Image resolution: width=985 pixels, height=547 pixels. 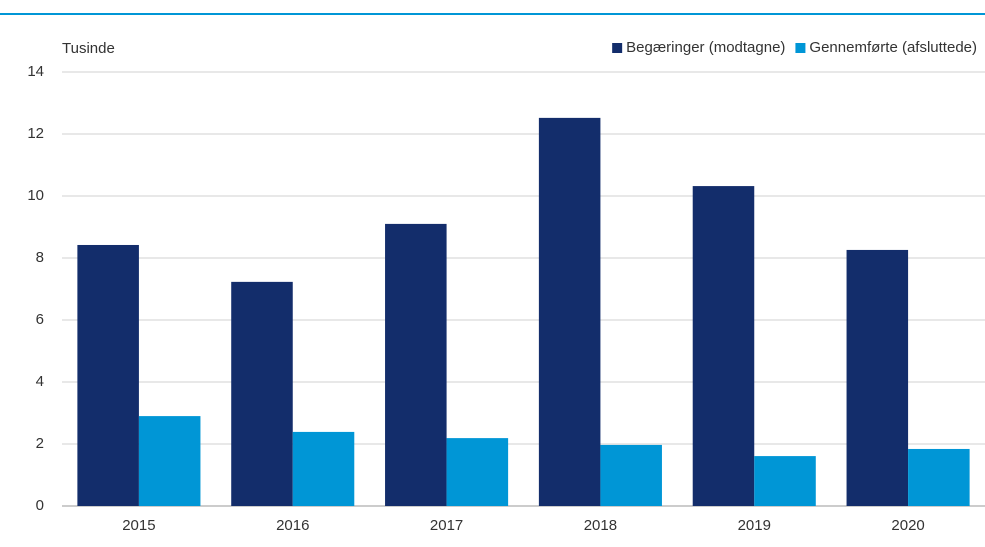 I want to click on x-tick-label: 2016, so click(x=292, y=525).